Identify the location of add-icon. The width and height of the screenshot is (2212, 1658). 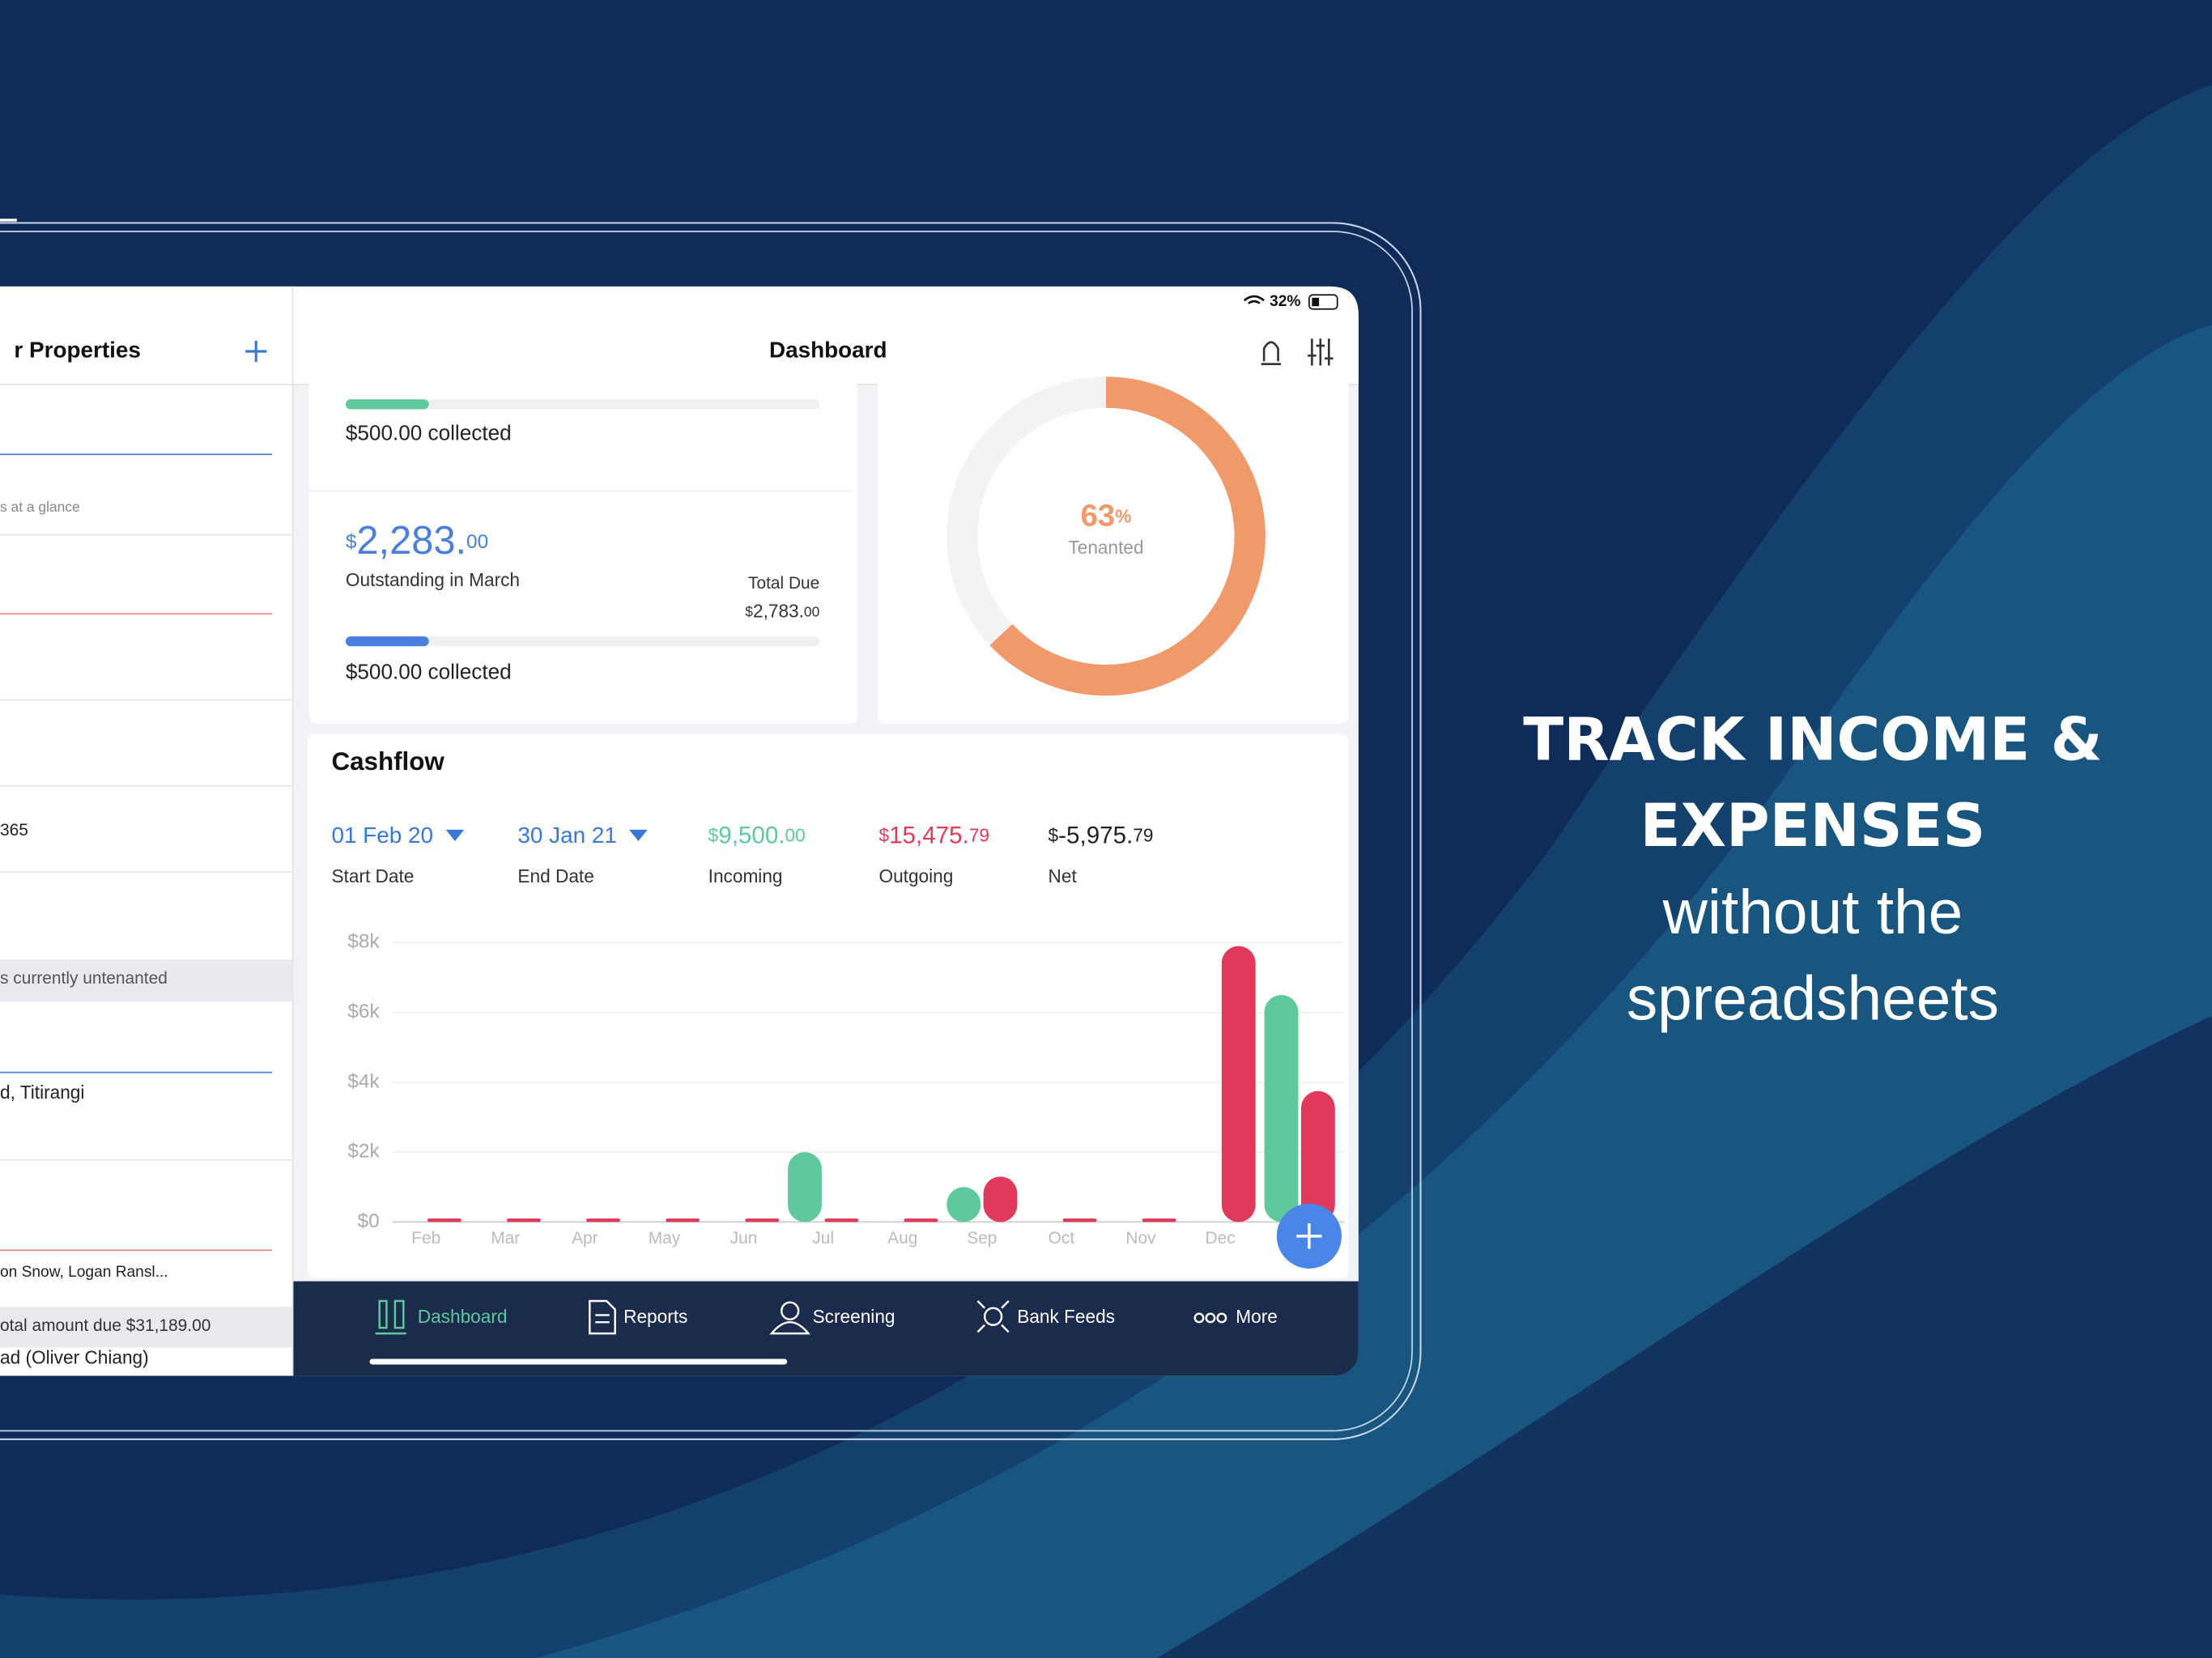
(1309, 1236).